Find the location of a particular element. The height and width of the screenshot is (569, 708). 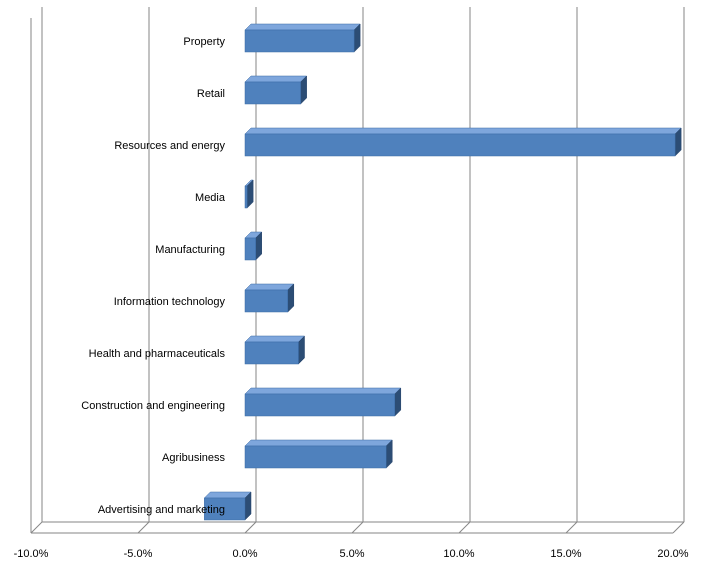

x-axis-tick-labels: -10.0% -5.0% 0.0% 5.0% 10.0% 15.0% 20.0% is located at coordinates (351, 554).